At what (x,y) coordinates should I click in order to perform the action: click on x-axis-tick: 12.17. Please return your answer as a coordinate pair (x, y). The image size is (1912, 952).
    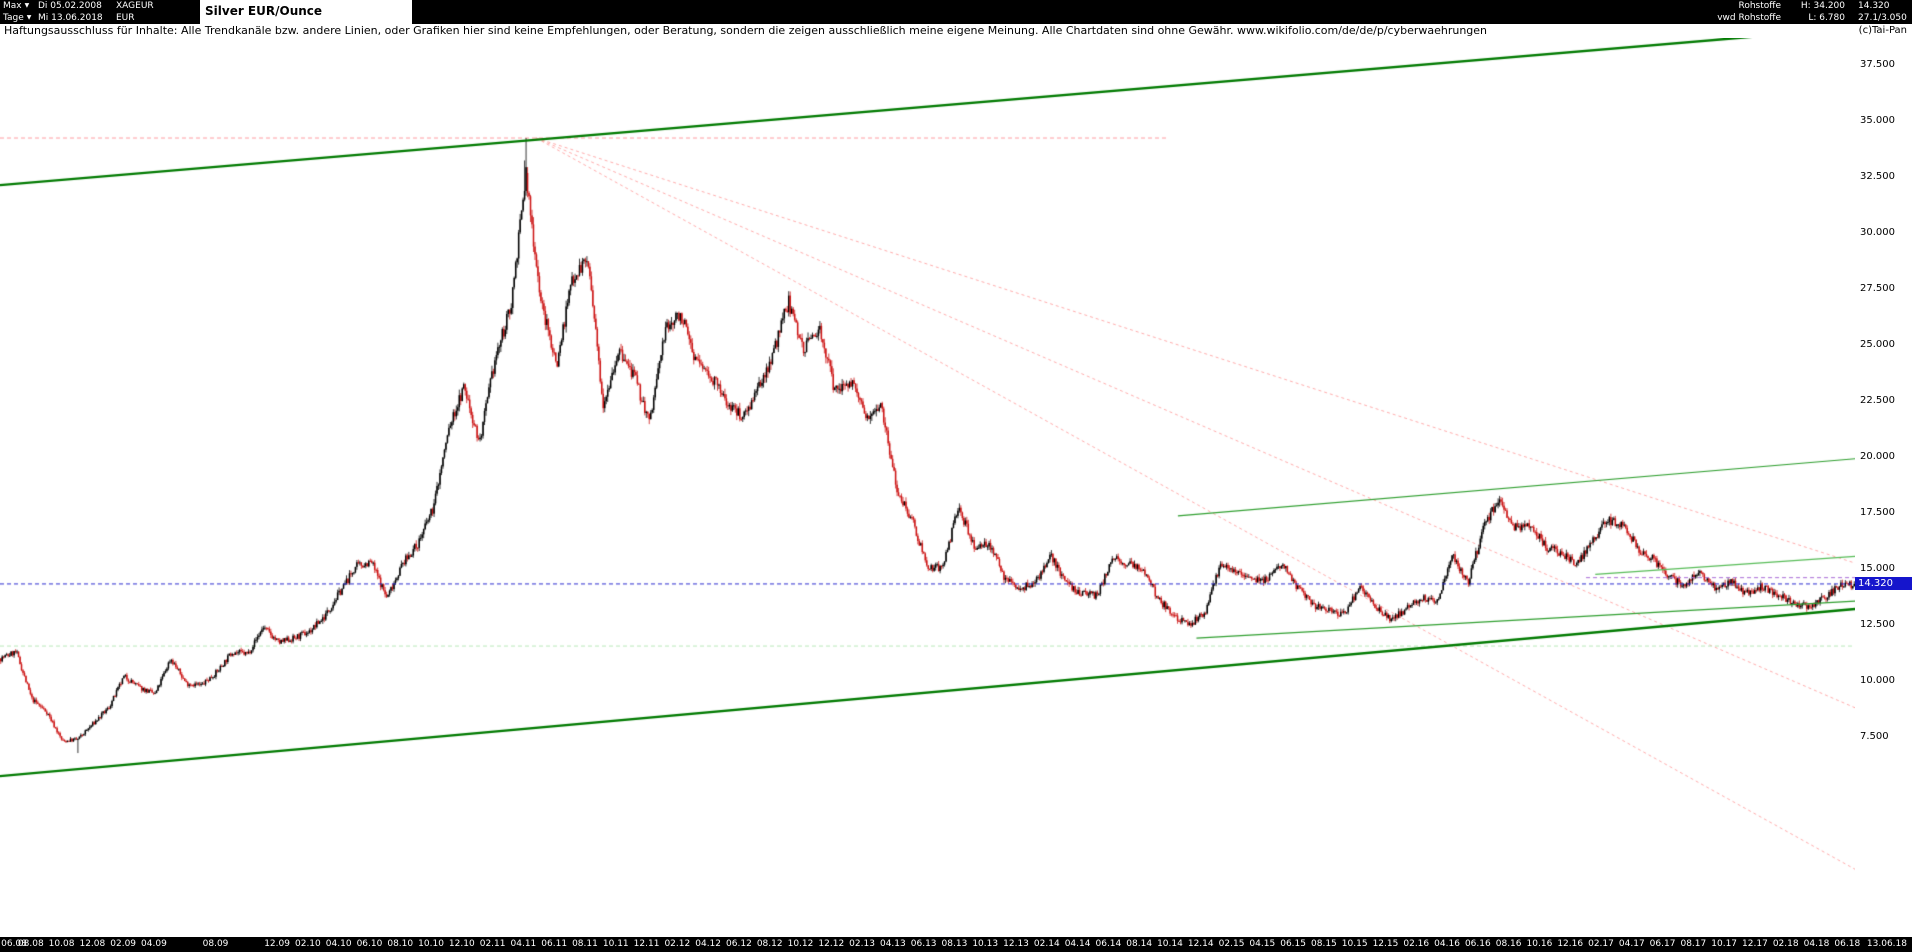
    Looking at the image, I should click on (1755, 944).